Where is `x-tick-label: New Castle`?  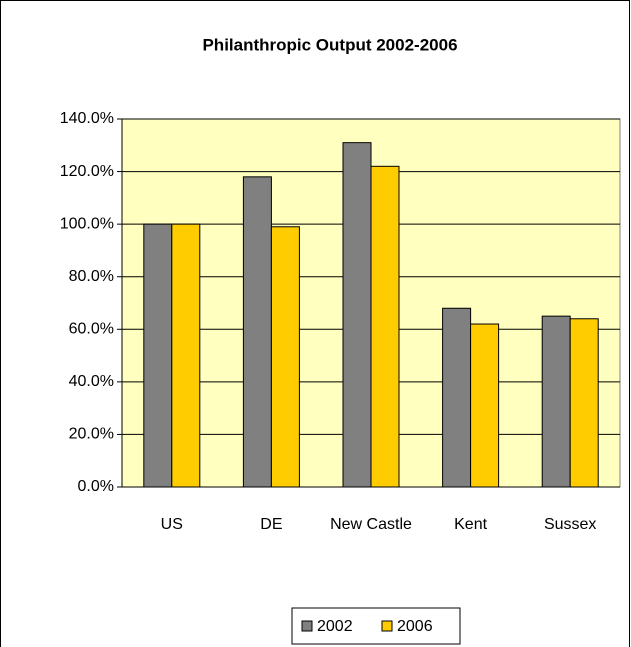
x-tick-label: New Castle is located at coordinates (371, 524).